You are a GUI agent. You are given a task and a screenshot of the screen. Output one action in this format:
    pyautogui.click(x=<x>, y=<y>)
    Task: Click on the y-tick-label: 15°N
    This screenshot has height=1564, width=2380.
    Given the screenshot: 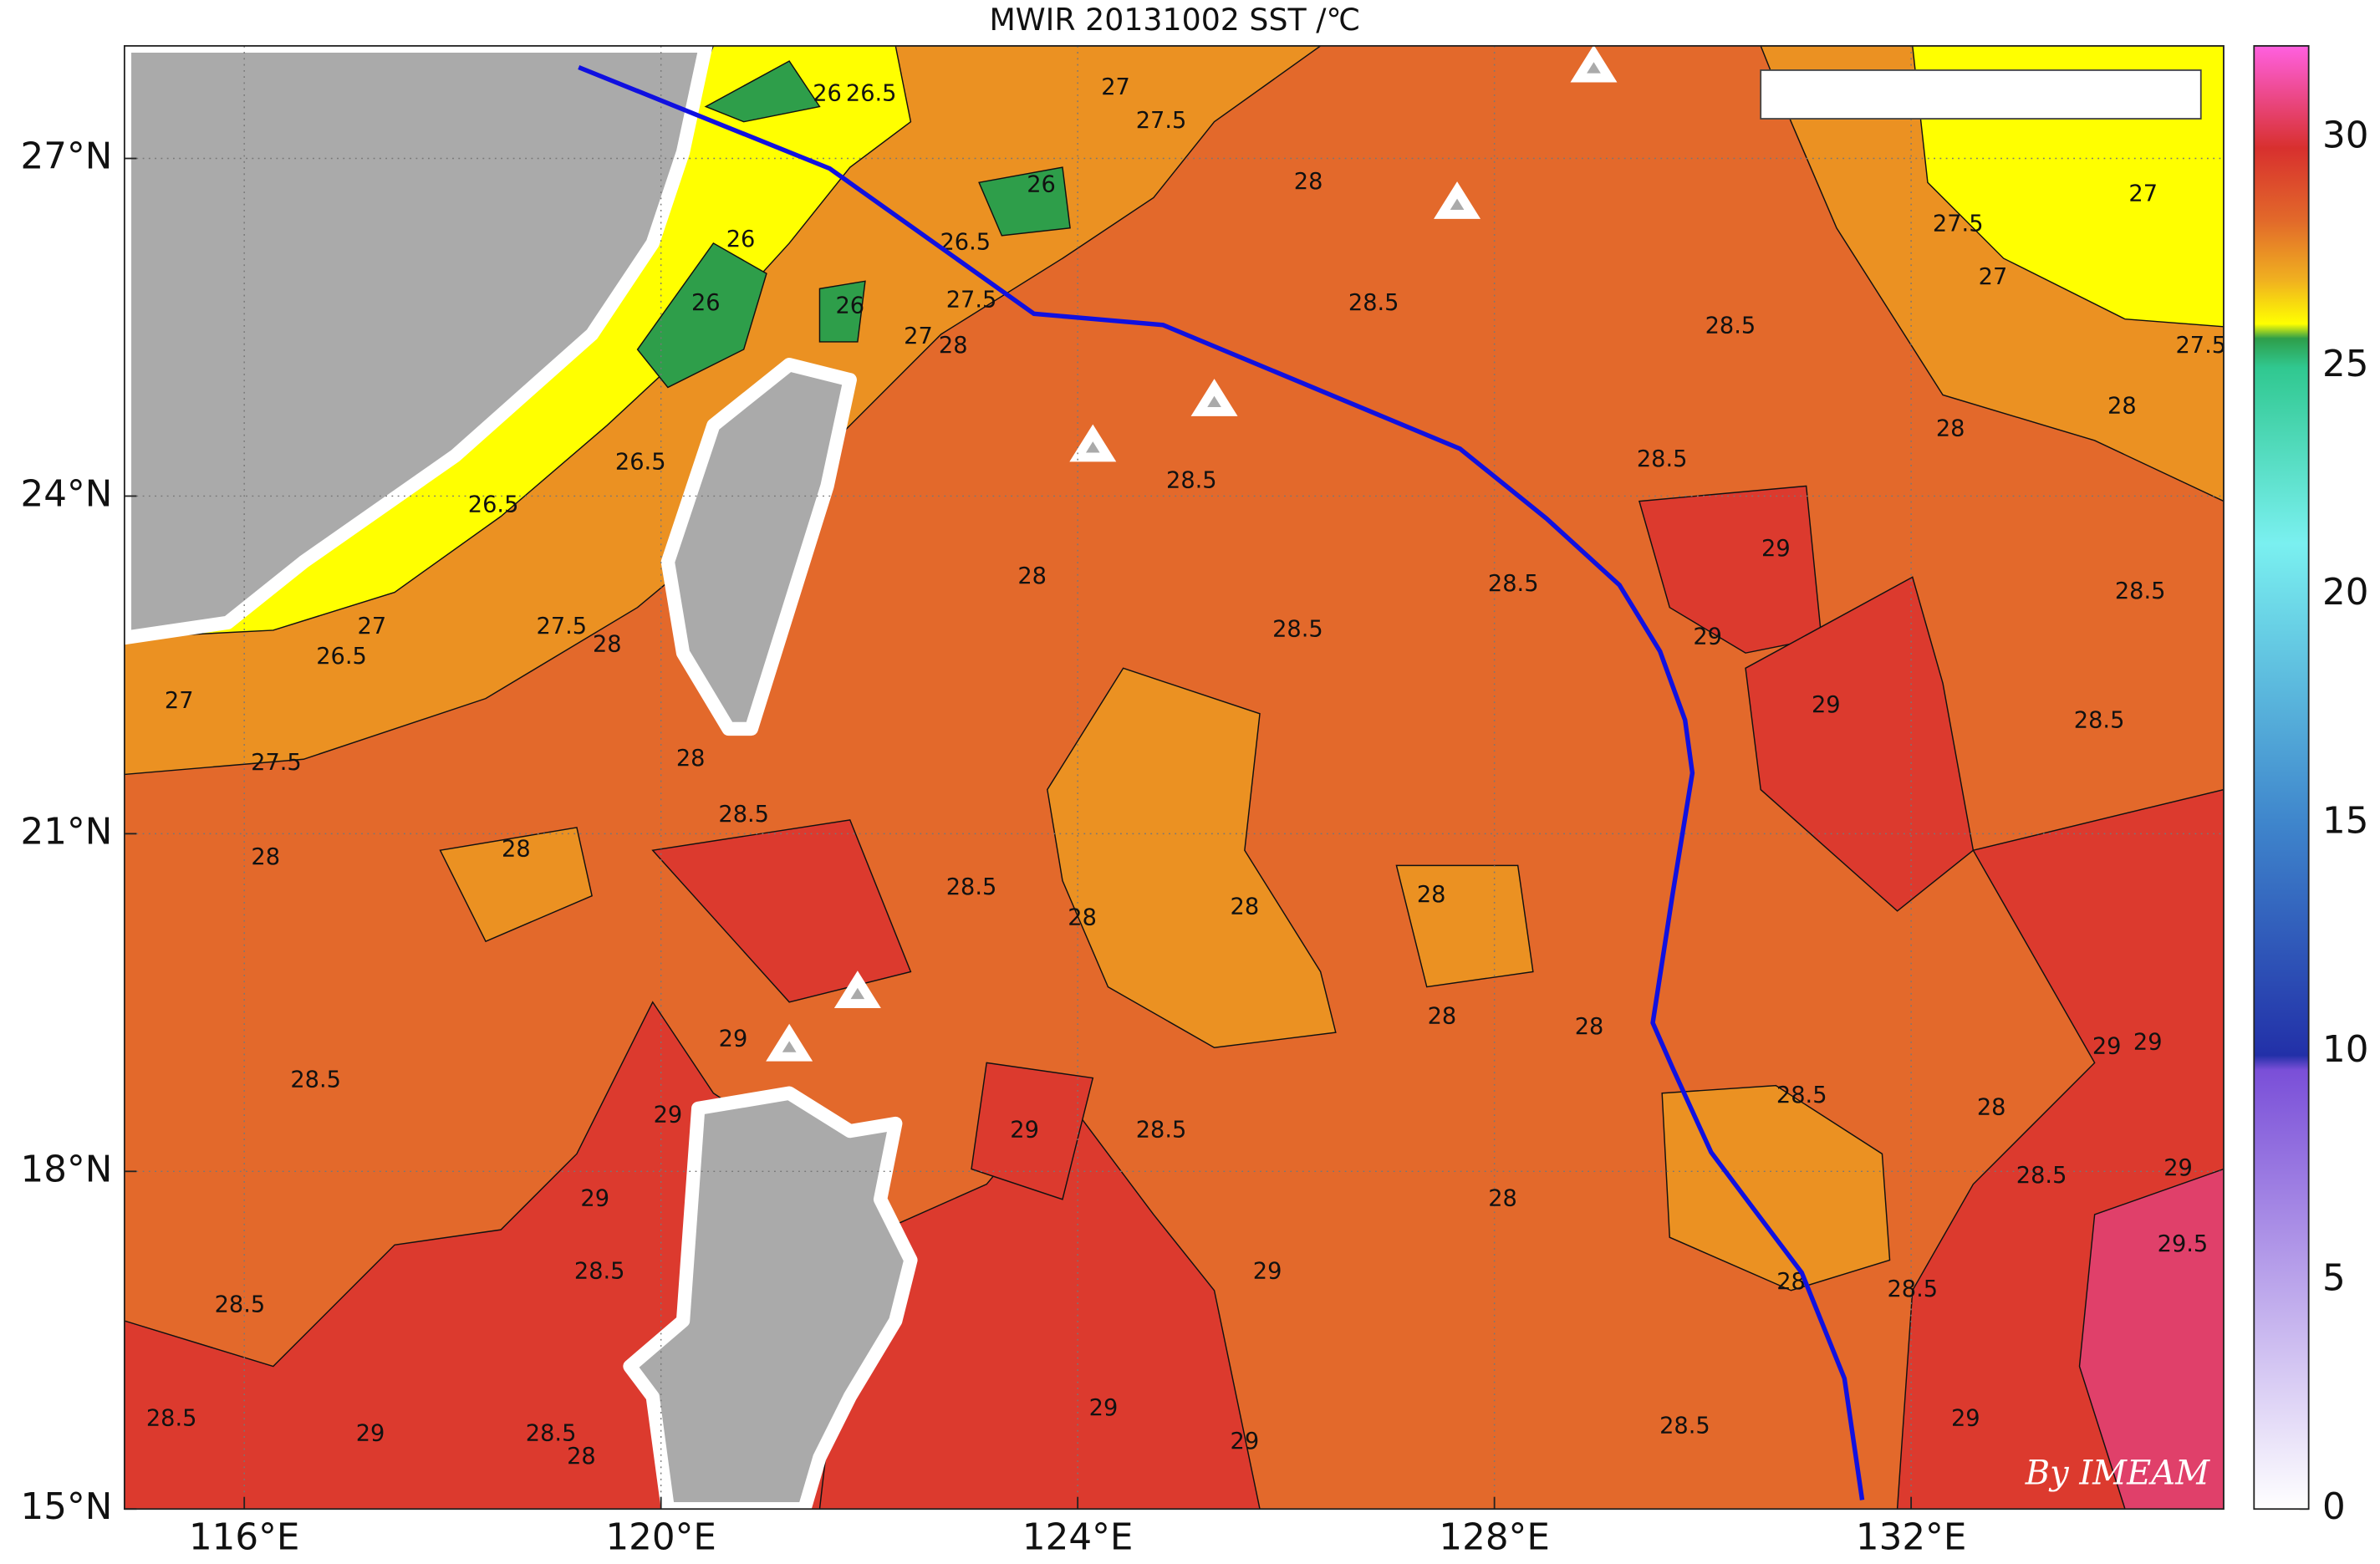 What is the action you would take?
    pyautogui.click(x=67, y=1507)
    